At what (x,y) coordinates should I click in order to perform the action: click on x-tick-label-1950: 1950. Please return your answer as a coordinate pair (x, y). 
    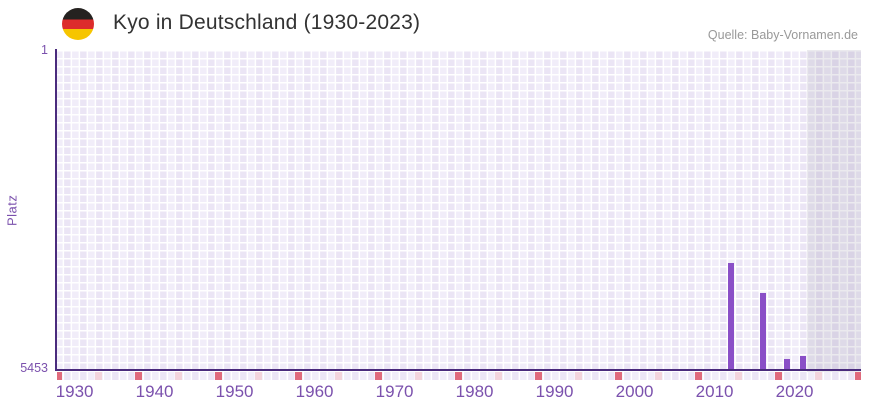
    Looking at the image, I should click on (234, 391).